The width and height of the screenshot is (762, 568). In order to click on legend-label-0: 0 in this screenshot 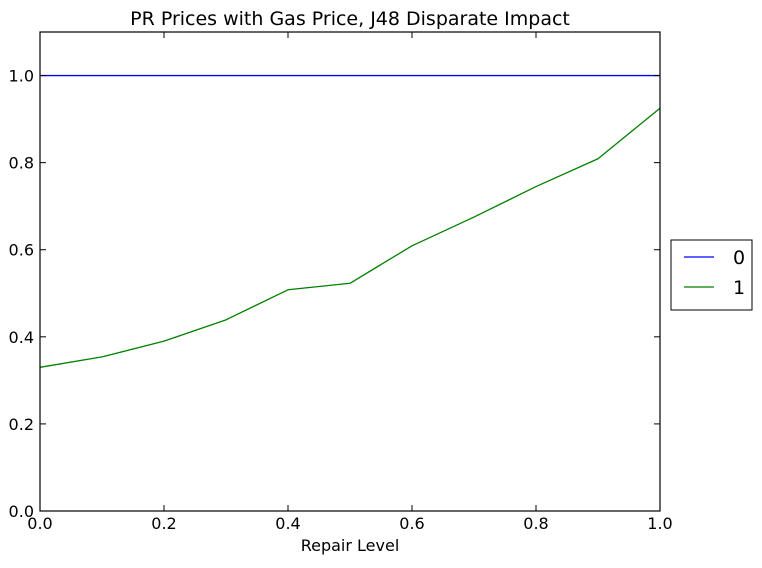, I will do `click(739, 258)`.